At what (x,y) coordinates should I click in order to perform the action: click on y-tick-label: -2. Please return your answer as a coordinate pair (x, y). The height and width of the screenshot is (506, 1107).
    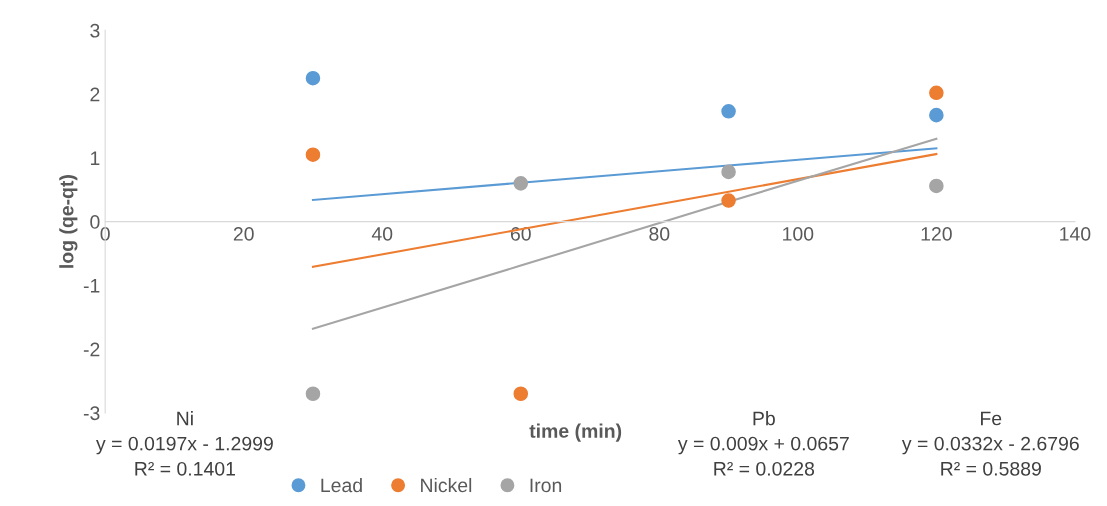
    Looking at the image, I should click on (91, 349).